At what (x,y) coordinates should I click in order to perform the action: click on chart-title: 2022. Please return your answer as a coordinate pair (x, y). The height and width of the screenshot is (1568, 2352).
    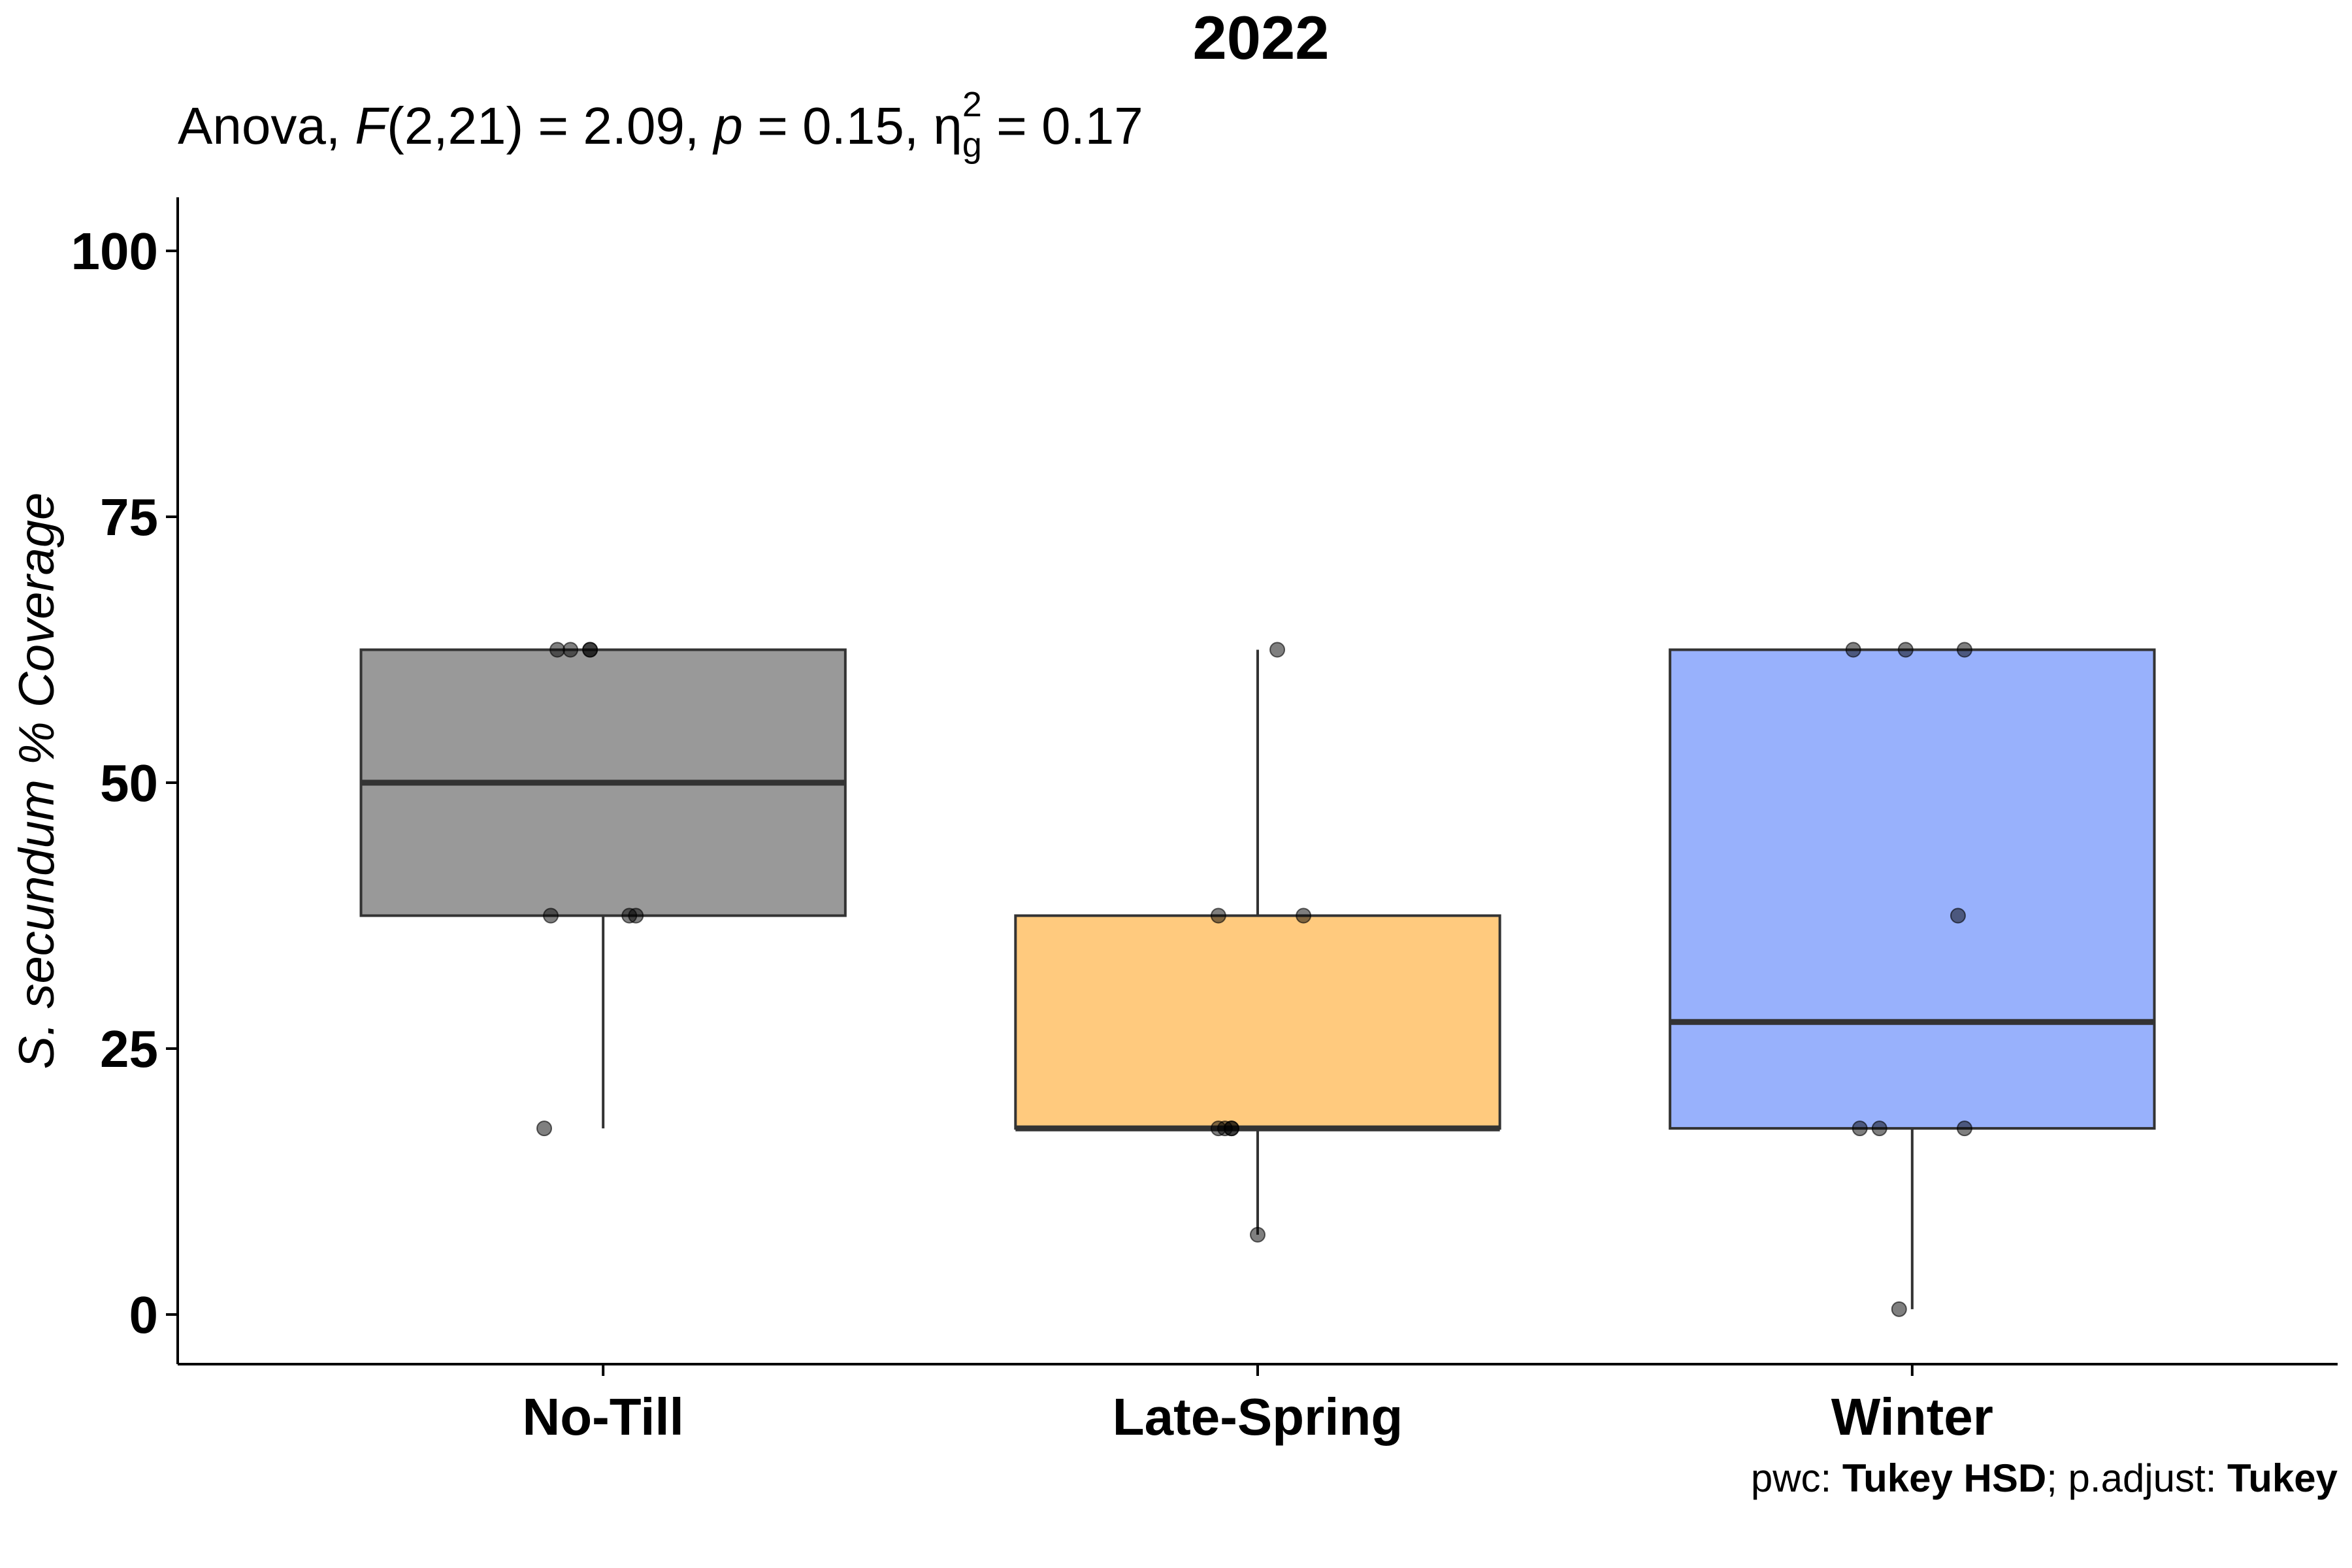
    Looking at the image, I should click on (1260, 37).